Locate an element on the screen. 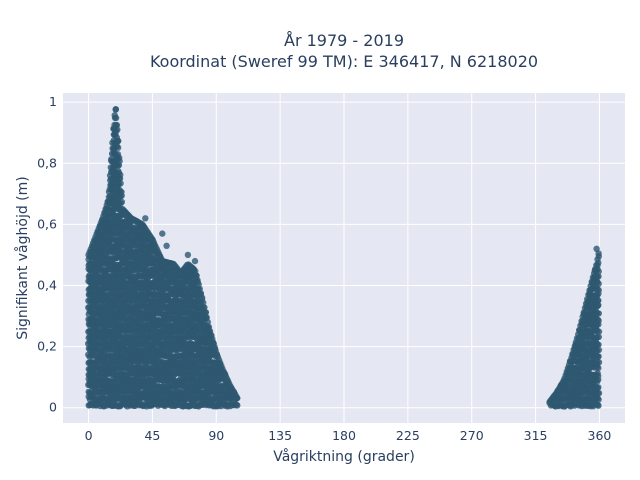  y-tick-labels: 0 0,2 0,4 0,6 0,8 1 is located at coordinates (47, 254).